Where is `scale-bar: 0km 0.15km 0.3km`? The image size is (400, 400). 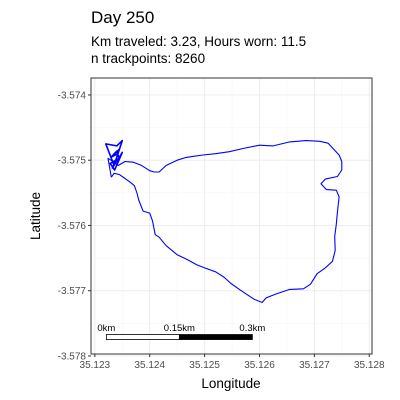 scale-bar: 0km 0.15km 0.3km is located at coordinates (181, 331).